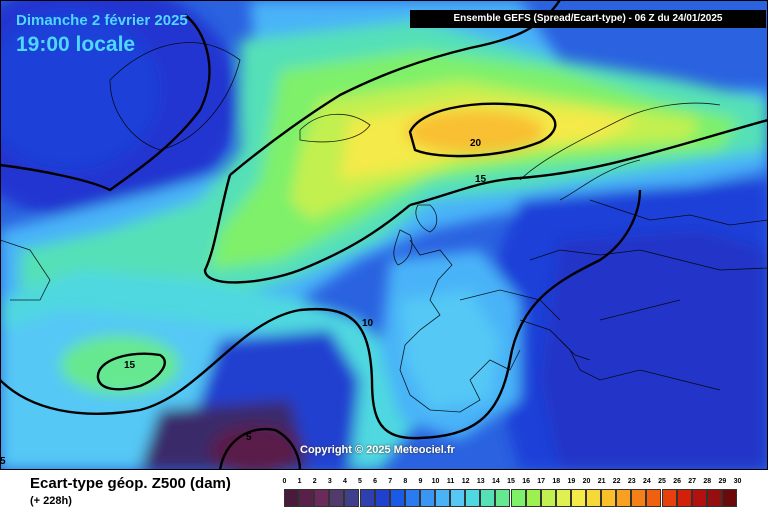 The width and height of the screenshot is (768, 512). Describe the element at coordinates (377, 450) in the screenshot. I see `copyright-notice: Copyright © 2025 Meteociel.fr` at that location.